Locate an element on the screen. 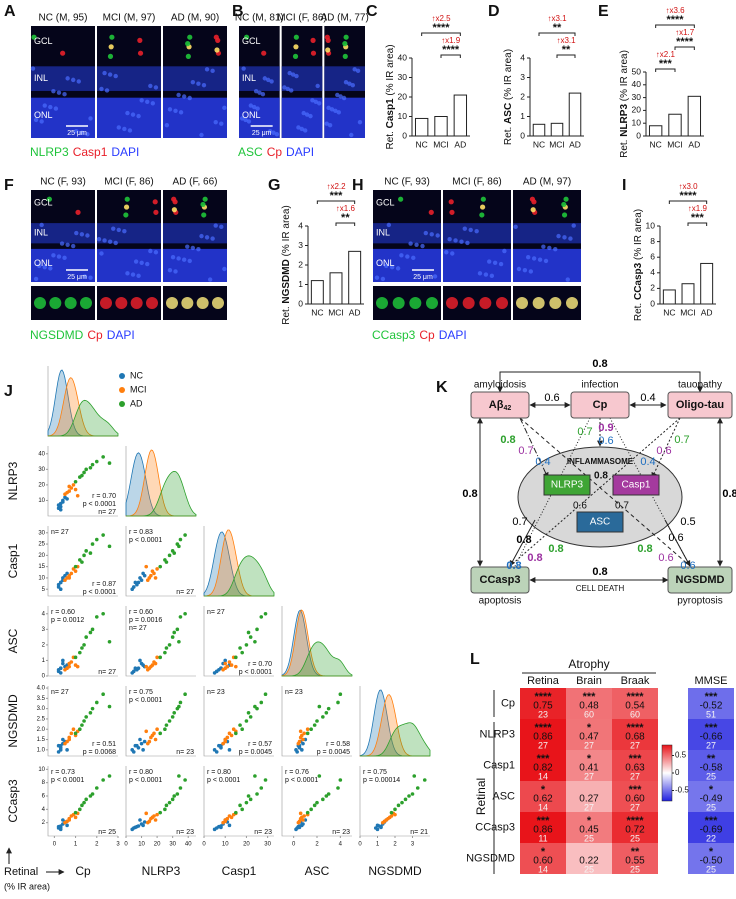 This screenshot has height=899, width=736. cell-stars: *** is located at coordinates (712, 697).